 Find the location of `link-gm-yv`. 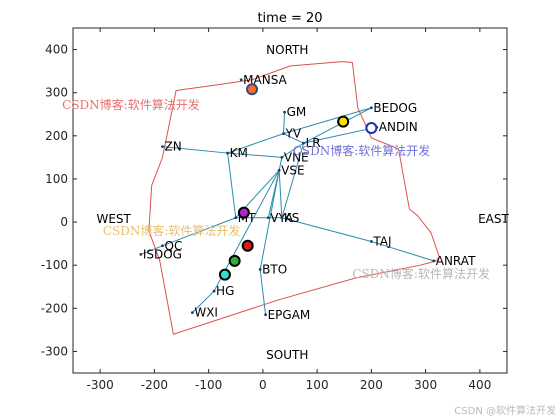

link-gm-yv is located at coordinates (284, 123).